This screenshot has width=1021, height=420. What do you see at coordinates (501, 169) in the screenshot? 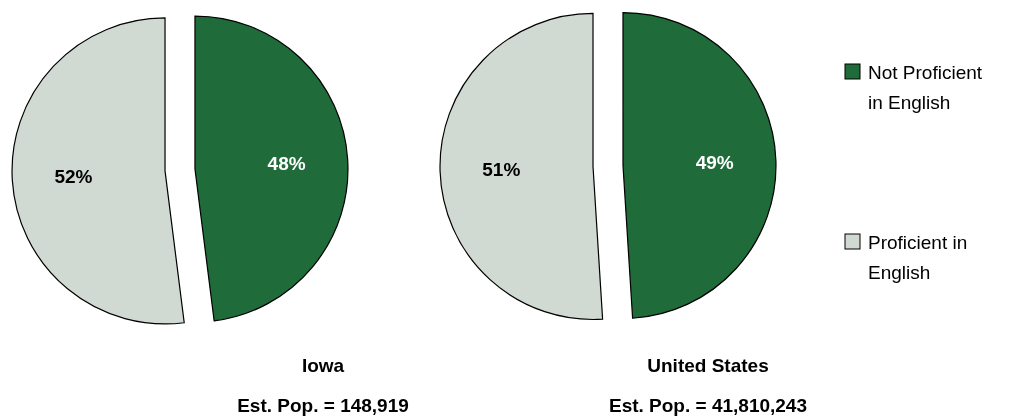
I see `data-label: 51%` at bounding box center [501, 169].